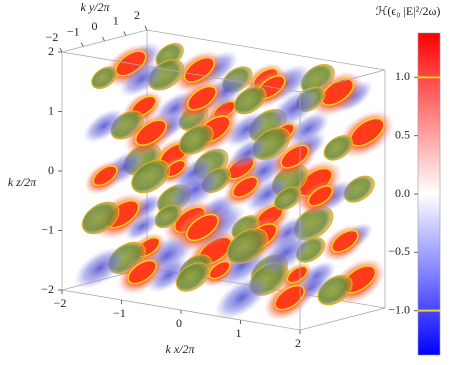 Image resolution: width=462 pixels, height=365 pixels. Describe the element at coordinates (239, 333) in the screenshot. I see `x-tick-label: 1` at that location.